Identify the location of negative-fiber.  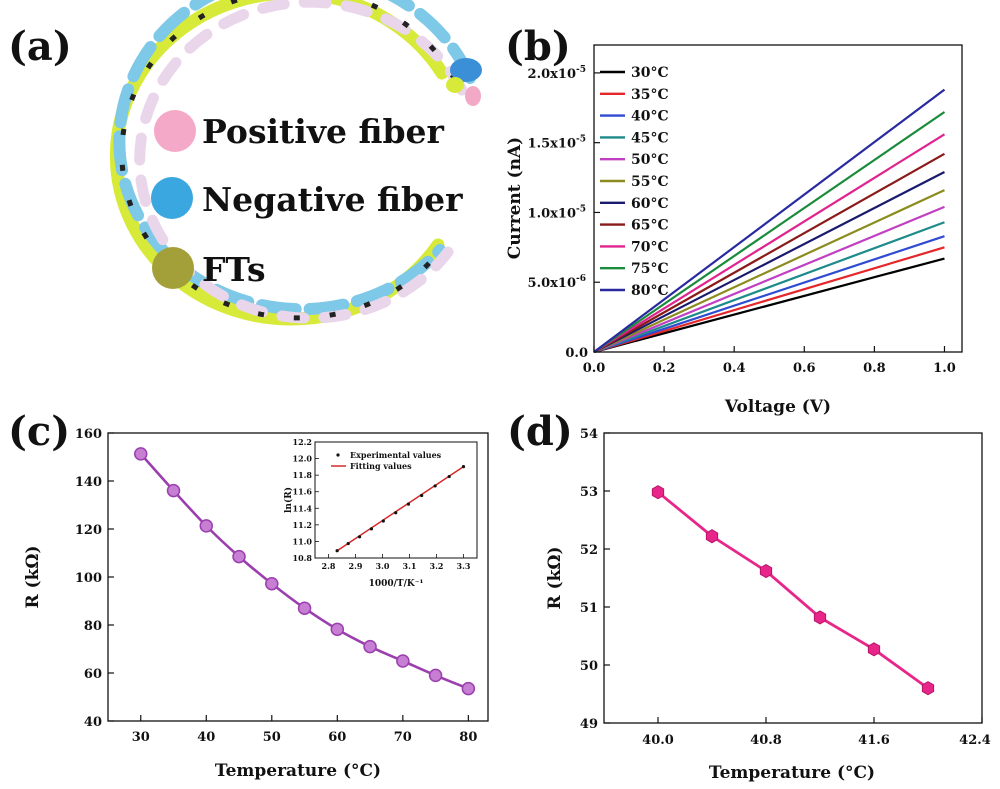
(294, 158).